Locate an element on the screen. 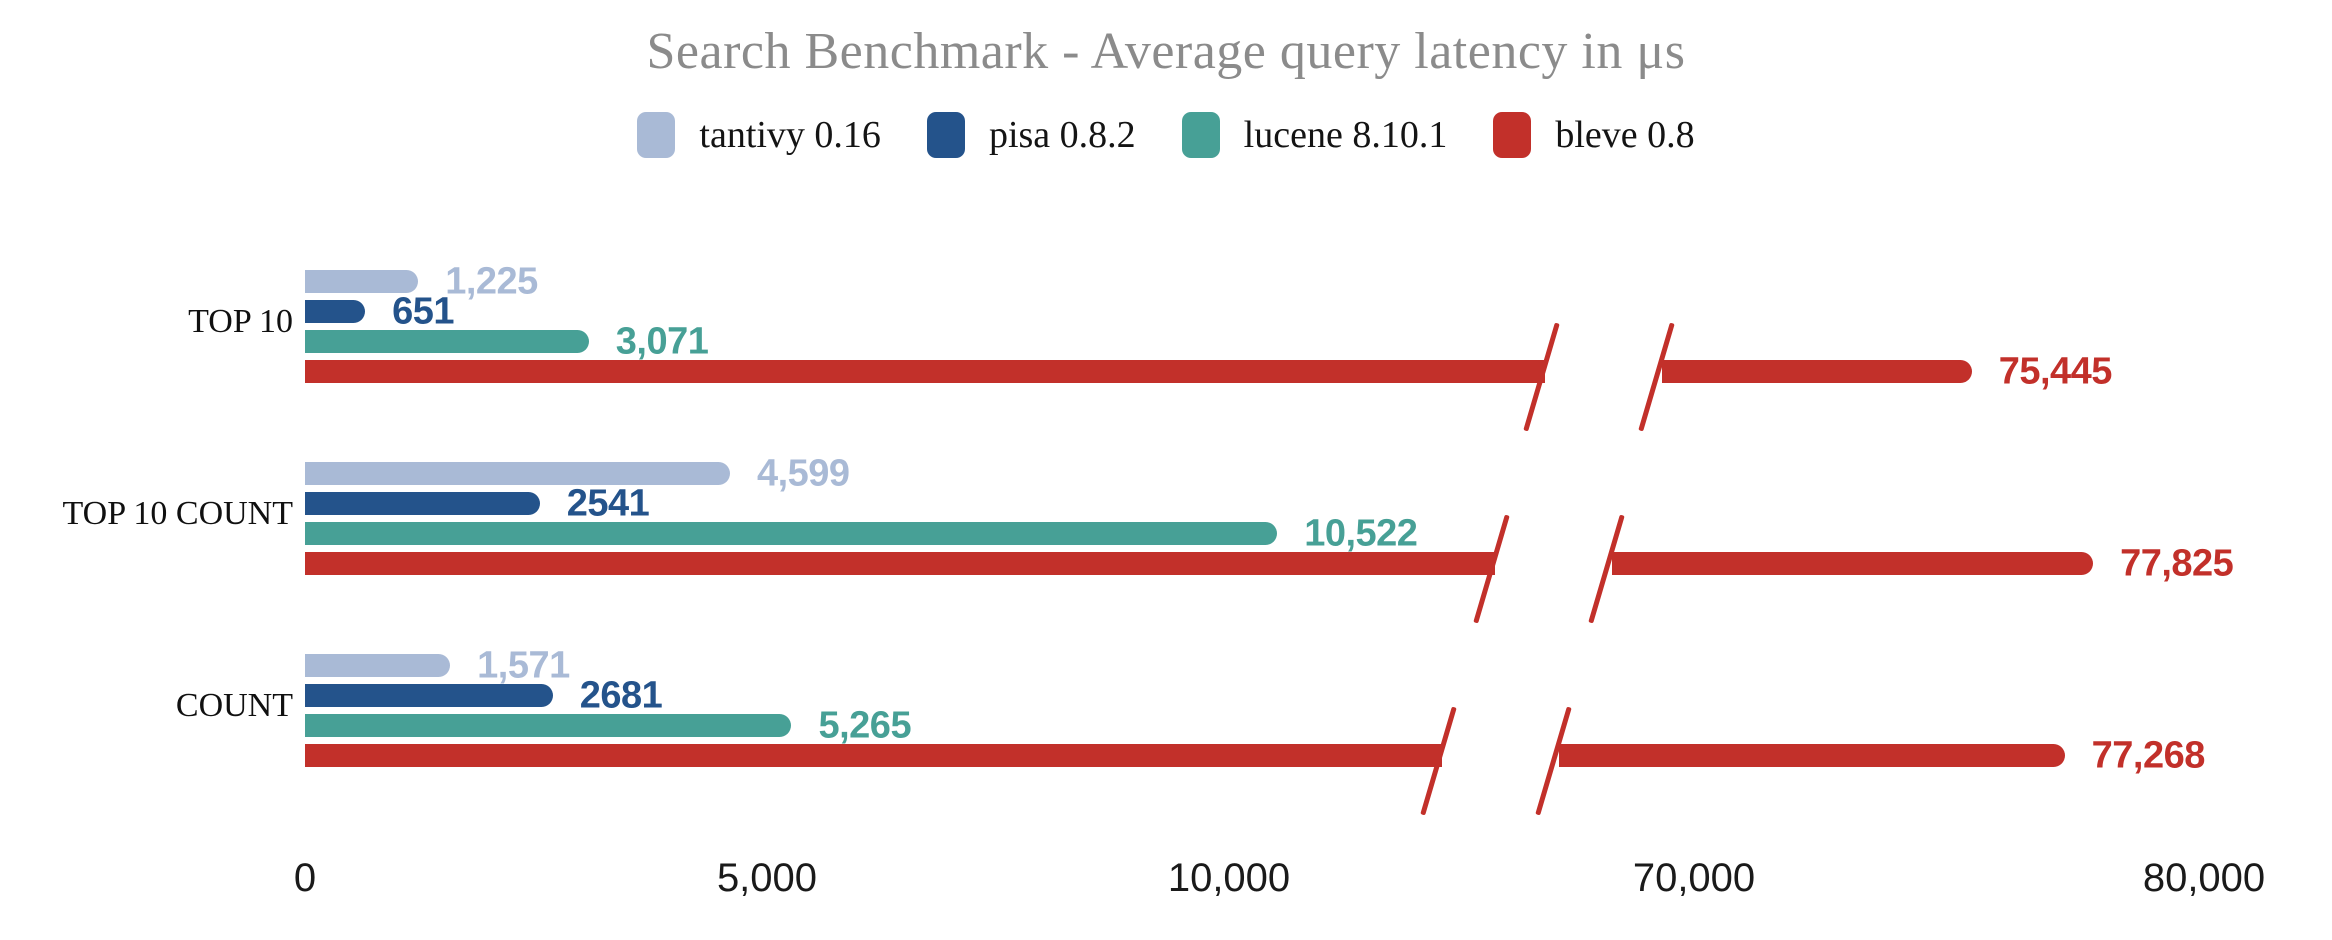 The width and height of the screenshot is (2332, 940). bar-lucene-8-10-1-top-10-count is located at coordinates (791, 533).